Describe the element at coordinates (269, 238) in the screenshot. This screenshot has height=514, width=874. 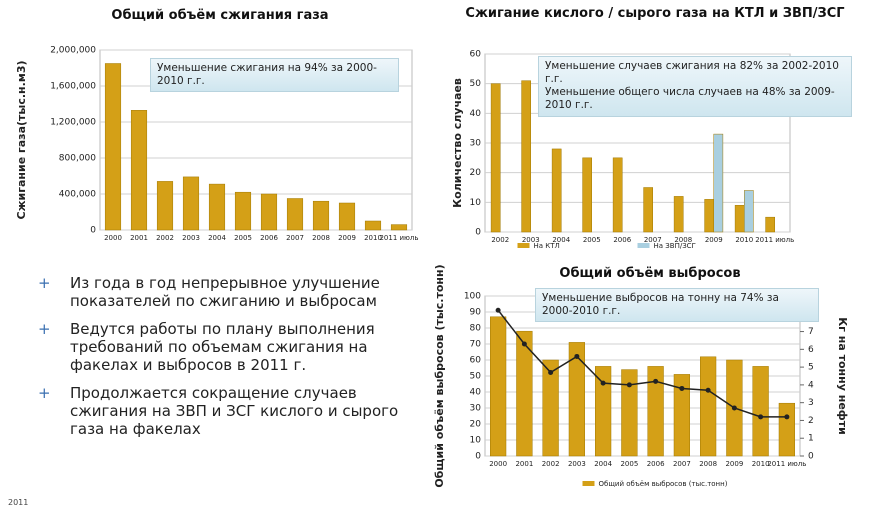
I see `x-tick-label: 2006` at that location.